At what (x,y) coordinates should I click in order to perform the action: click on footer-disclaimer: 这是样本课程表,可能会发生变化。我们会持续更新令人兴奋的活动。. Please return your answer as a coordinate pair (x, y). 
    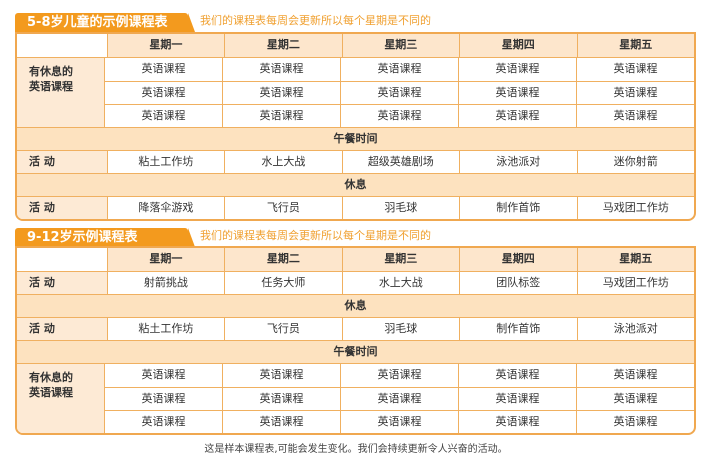
    Looking at the image, I should click on (356, 449).